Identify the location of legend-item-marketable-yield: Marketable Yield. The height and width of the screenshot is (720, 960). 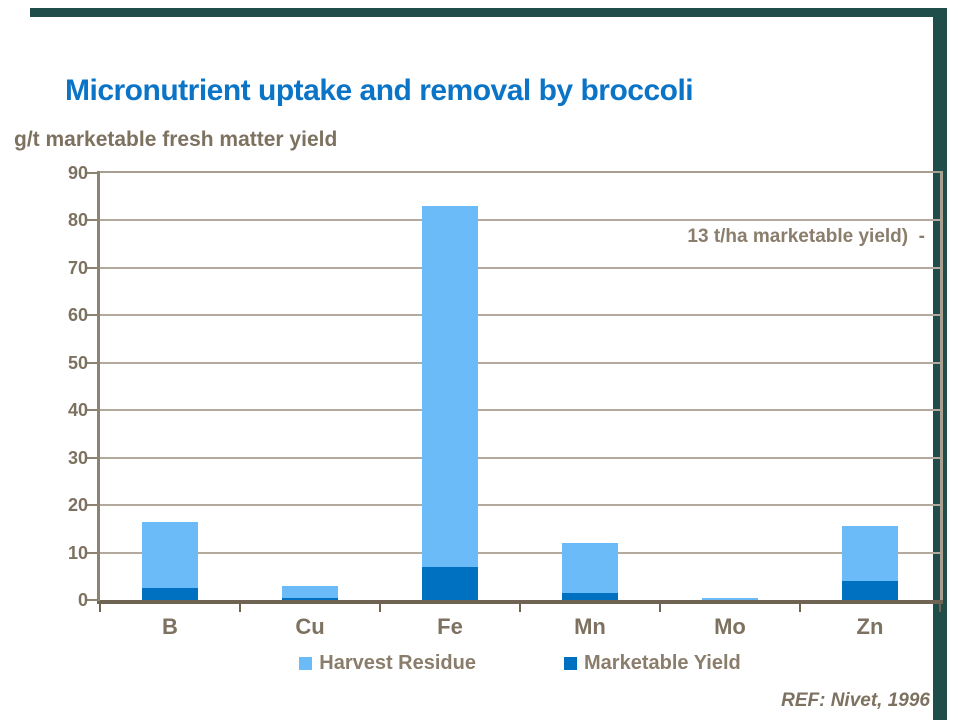
(652, 663).